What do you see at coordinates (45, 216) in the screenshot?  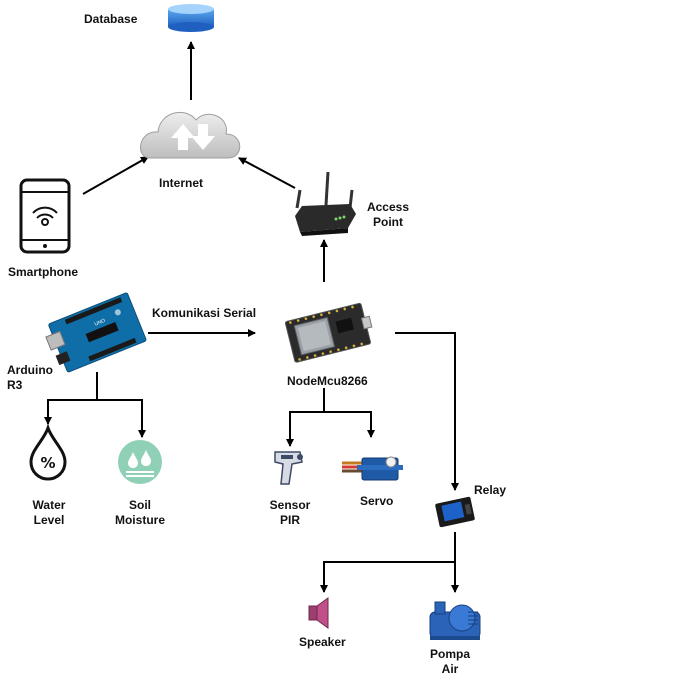 I see `smartphone-icon` at bounding box center [45, 216].